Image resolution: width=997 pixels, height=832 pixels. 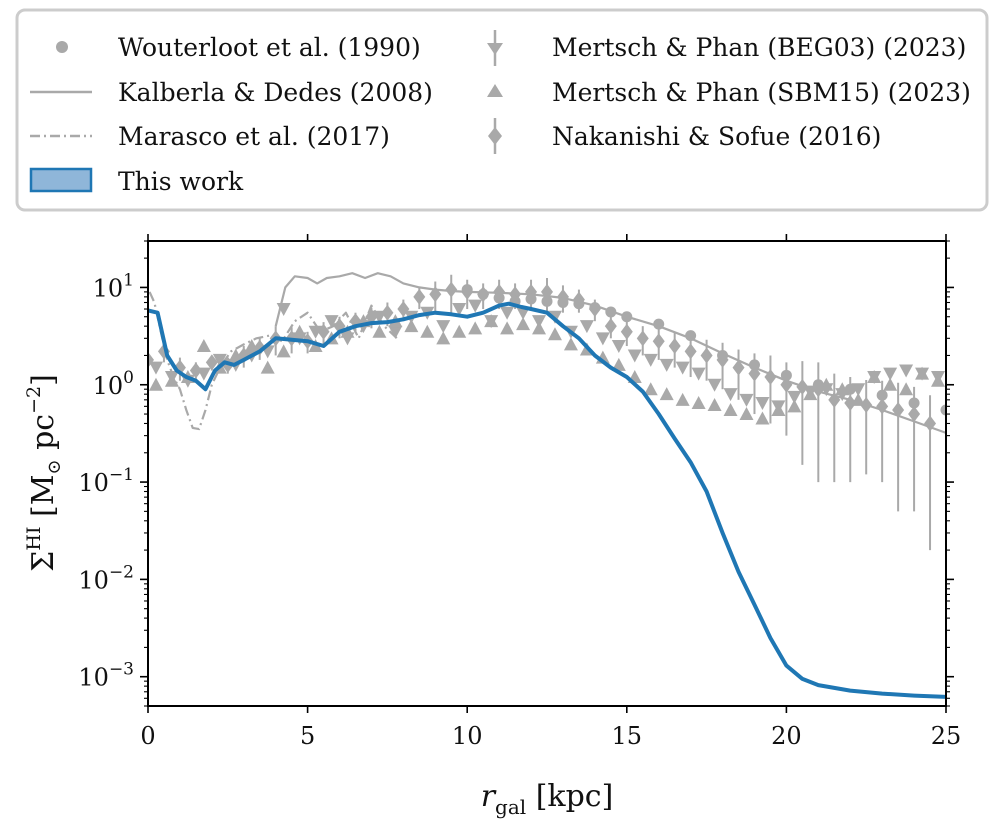 I want to click on legend-marker-nakanishi, so click(x=495, y=136).